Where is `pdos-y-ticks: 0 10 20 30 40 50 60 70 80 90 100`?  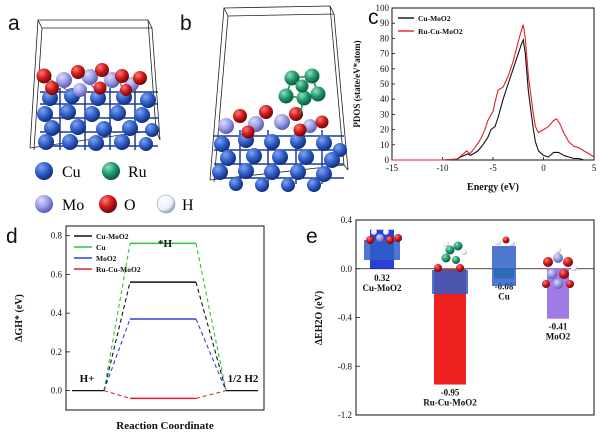
pdos-y-ticks: 0 10 20 30 40 50 60 70 80 90 100 is located at coordinates (385, 84).